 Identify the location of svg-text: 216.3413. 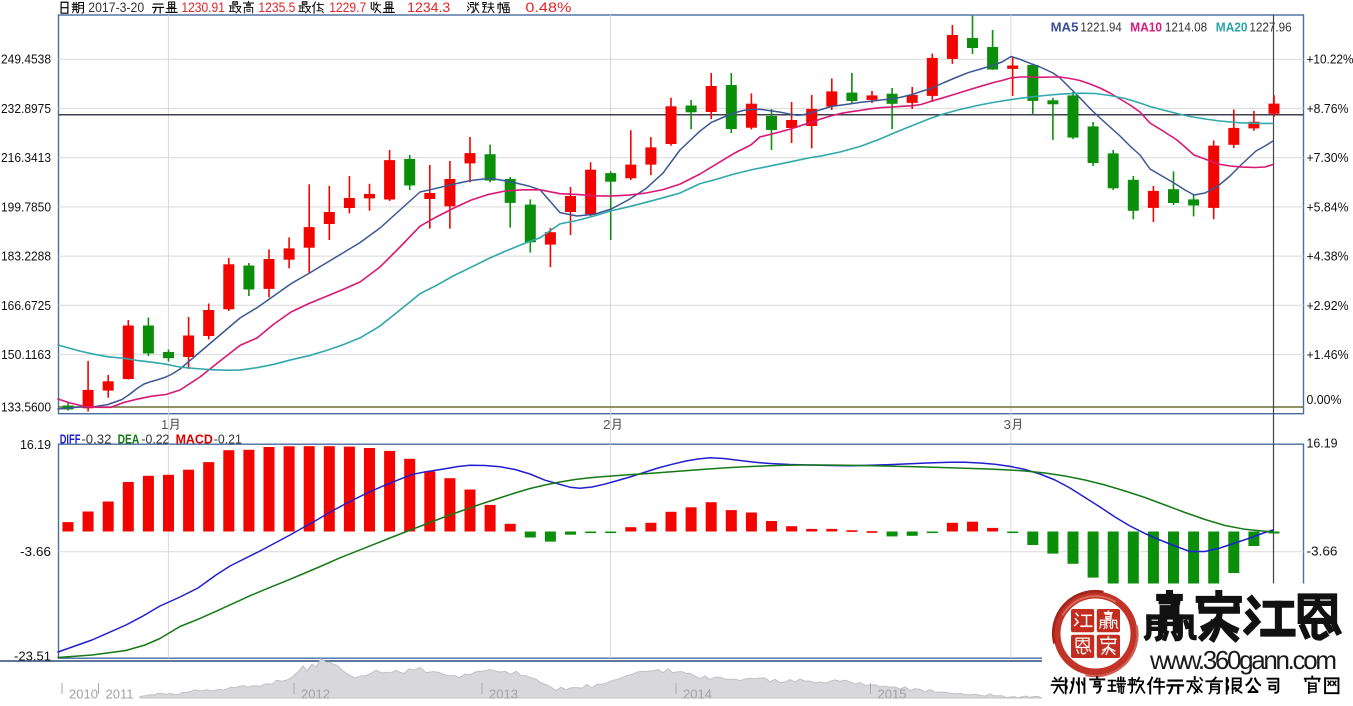
(26, 157).